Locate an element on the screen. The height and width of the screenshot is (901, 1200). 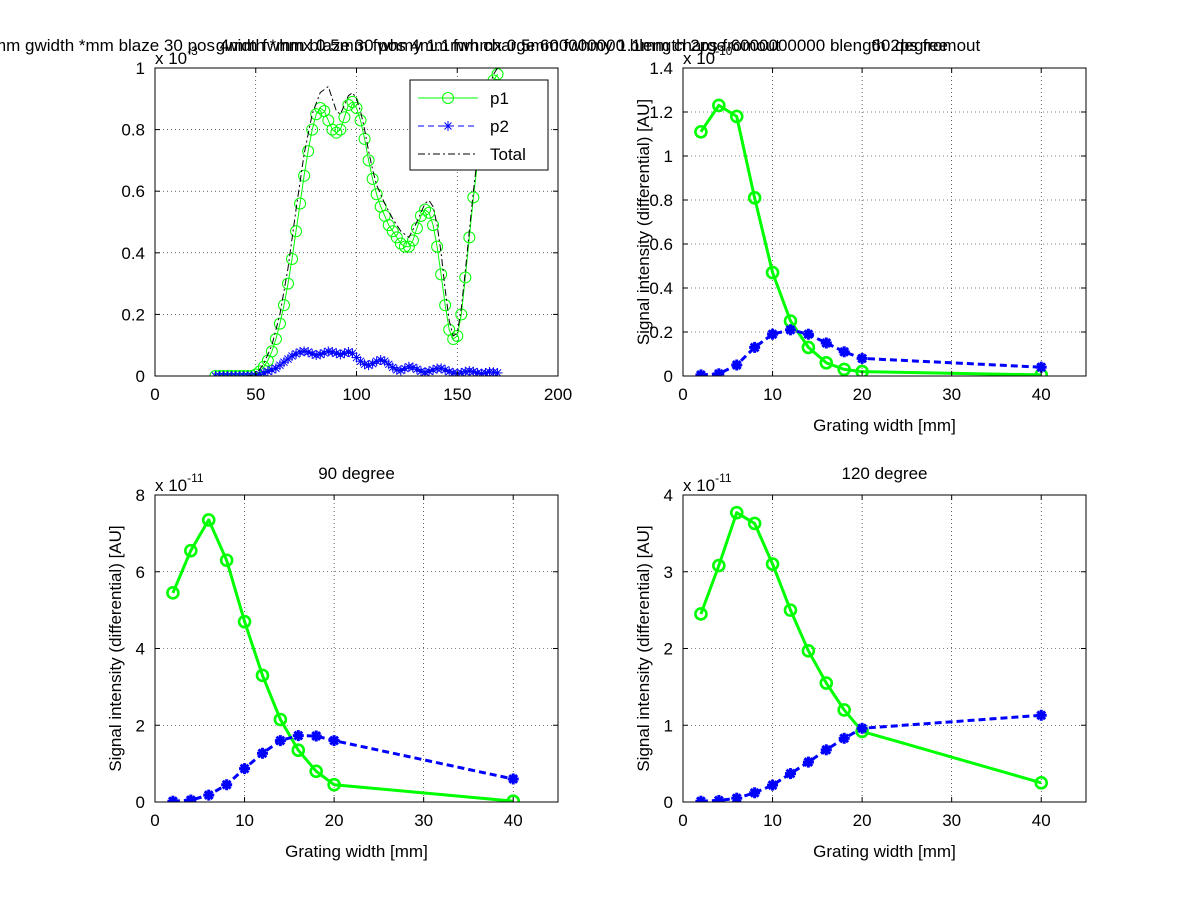
y-exponent-power: -11 is located at coordinates (195, 478).